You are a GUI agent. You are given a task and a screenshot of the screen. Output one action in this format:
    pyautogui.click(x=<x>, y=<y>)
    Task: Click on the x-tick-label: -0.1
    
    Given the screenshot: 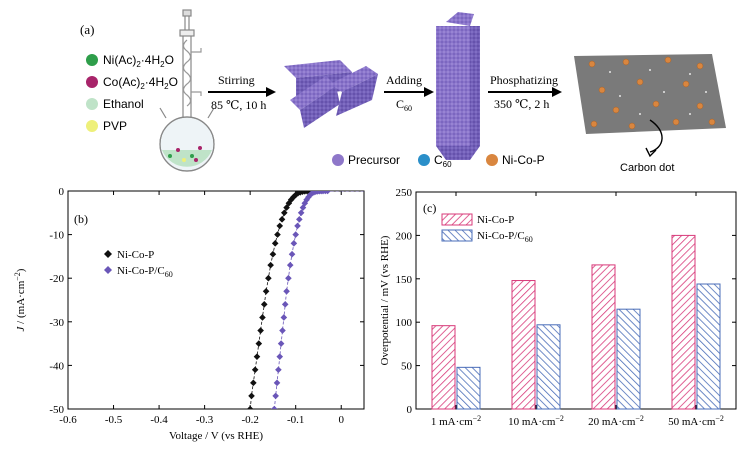 What is the action you would take?
    pyautogui.click(x=295, y=420)
    